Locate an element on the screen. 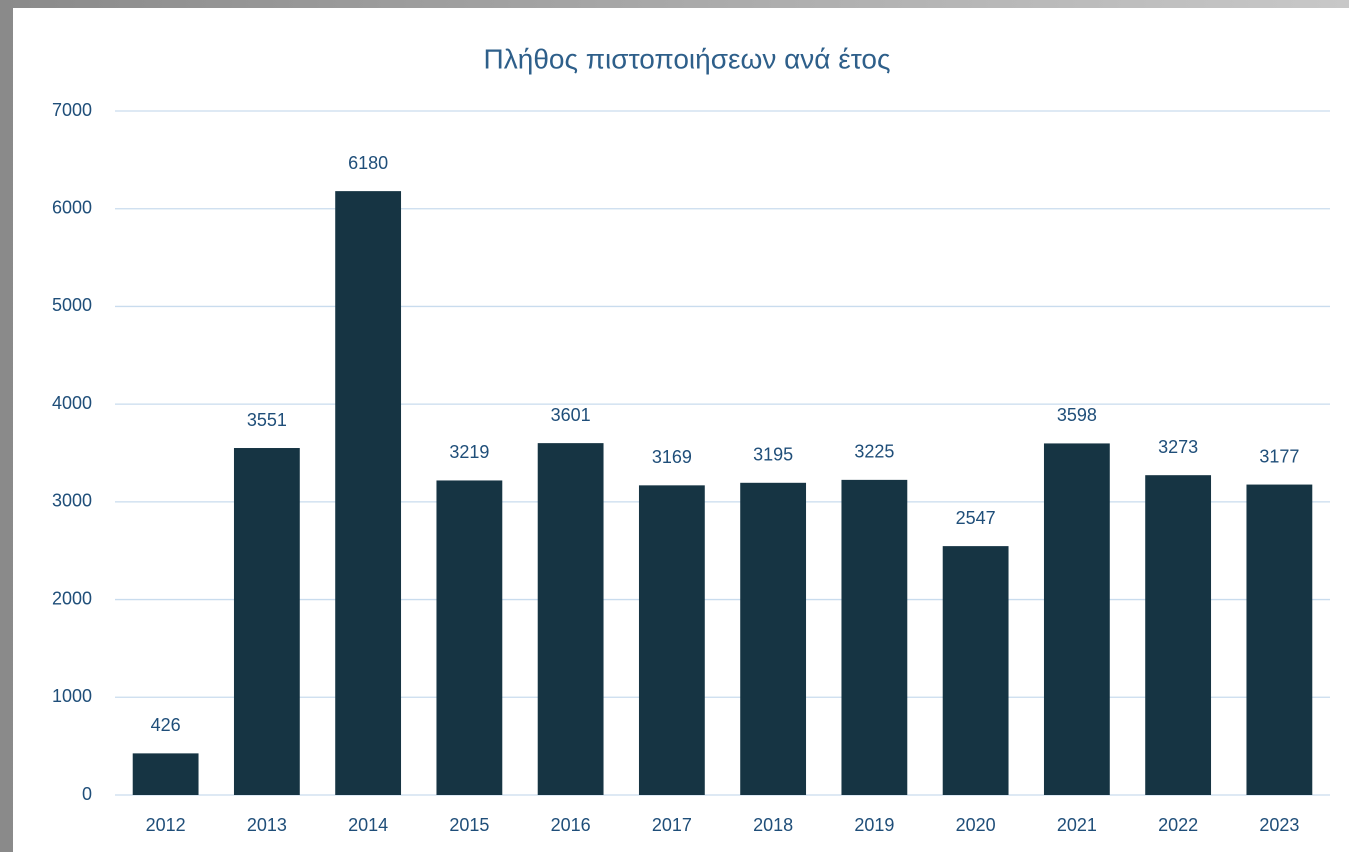 The image size is (1349, 852). data-label: 3273 is located at coordinates (1178, 447).